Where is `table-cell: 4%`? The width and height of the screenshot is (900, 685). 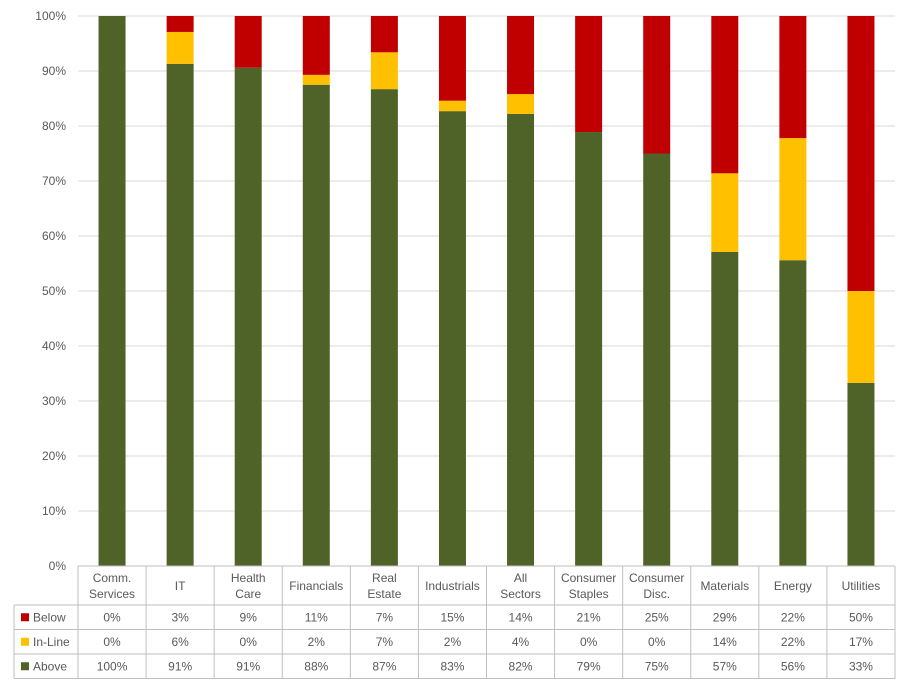 table-cell: 4% is located at coordinates (521, 642).